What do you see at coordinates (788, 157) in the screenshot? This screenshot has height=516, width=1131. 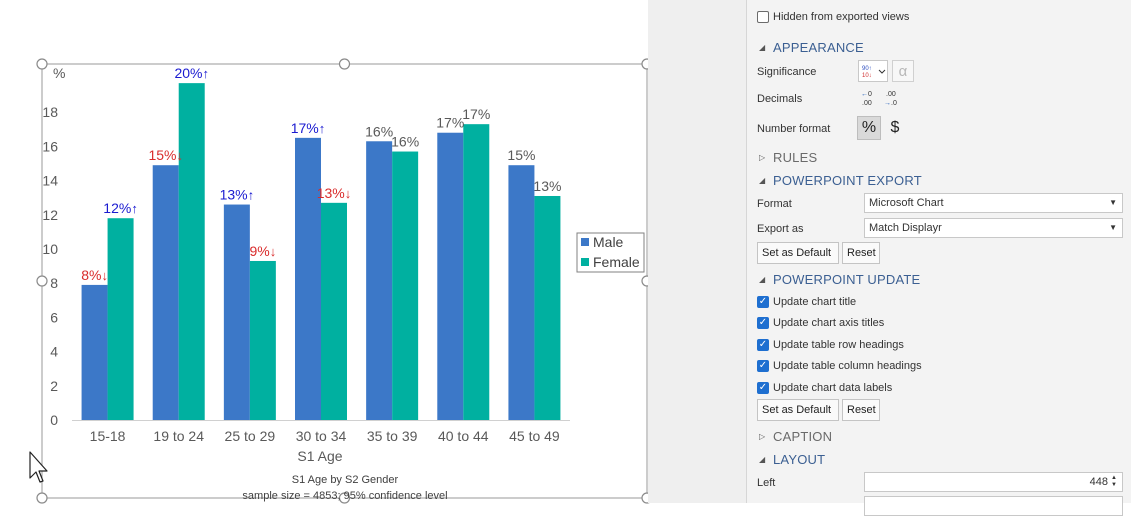 I see `section-rules: ▷ RULES` at bounding box center [788, 157].